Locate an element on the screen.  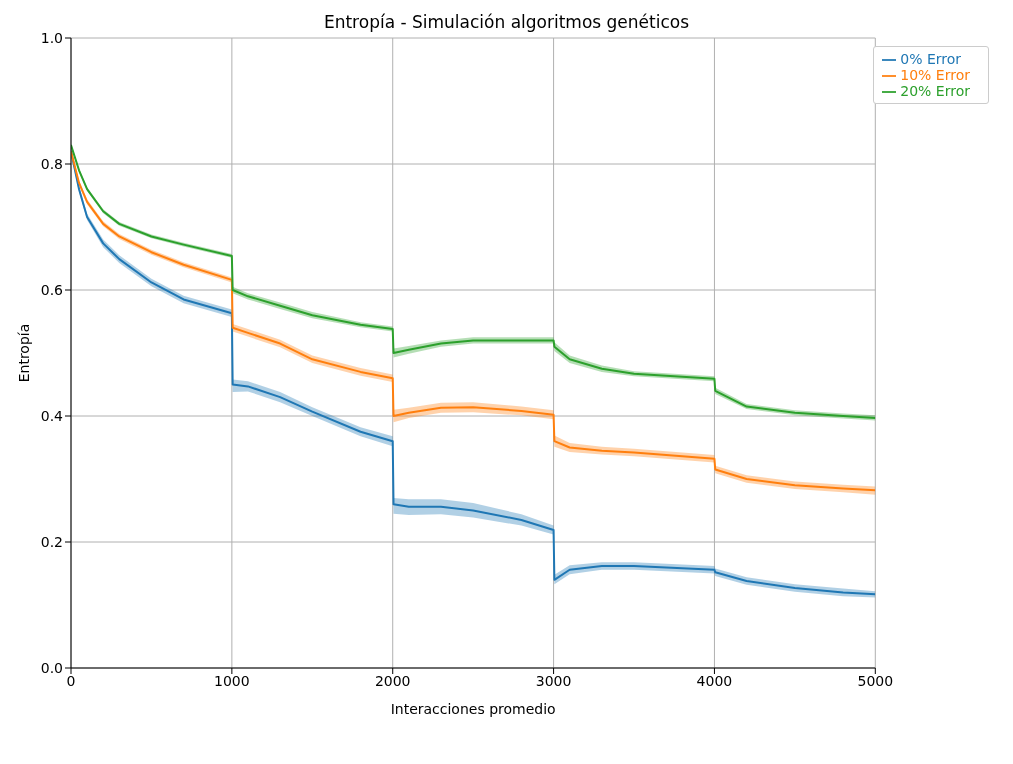
y-tick-label: 0.2 is located at coordinates (51, 541).